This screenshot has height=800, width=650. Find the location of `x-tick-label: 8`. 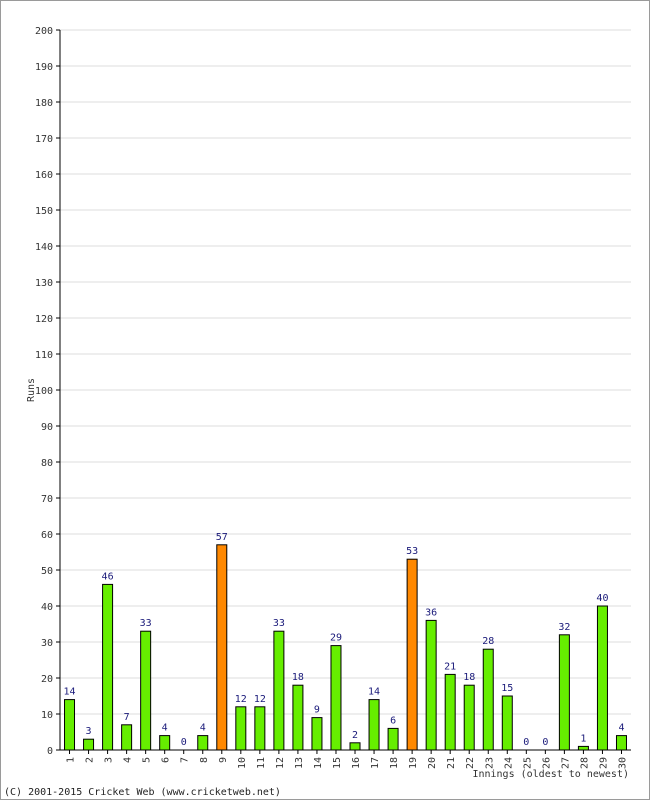

x-tick-label: 8 is located at coordinates (204, 760).